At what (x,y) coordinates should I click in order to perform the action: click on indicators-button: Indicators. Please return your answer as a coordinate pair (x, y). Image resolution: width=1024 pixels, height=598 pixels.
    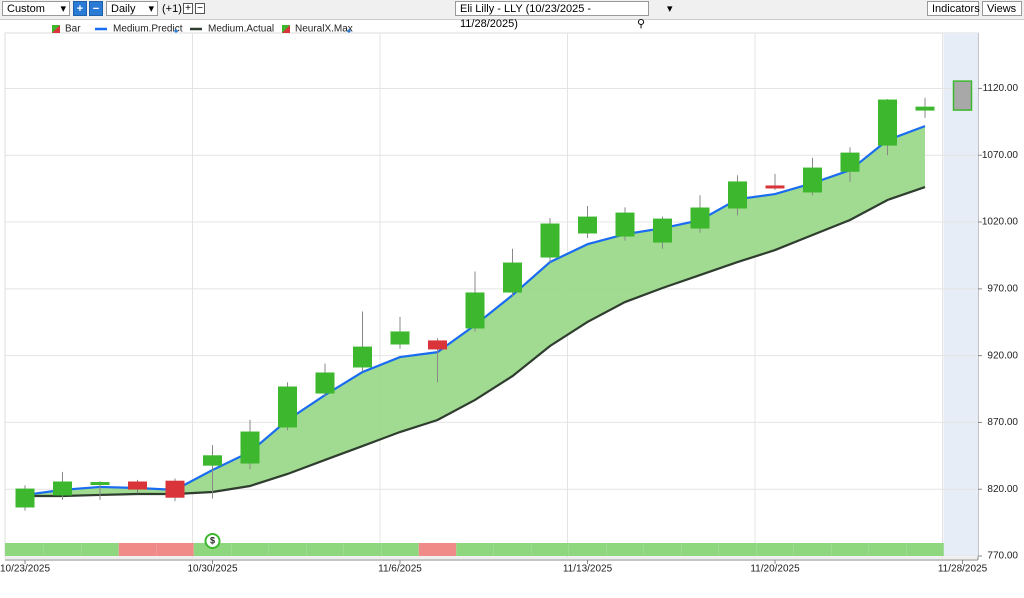
    Looking at the image, I should click on (953, 8).